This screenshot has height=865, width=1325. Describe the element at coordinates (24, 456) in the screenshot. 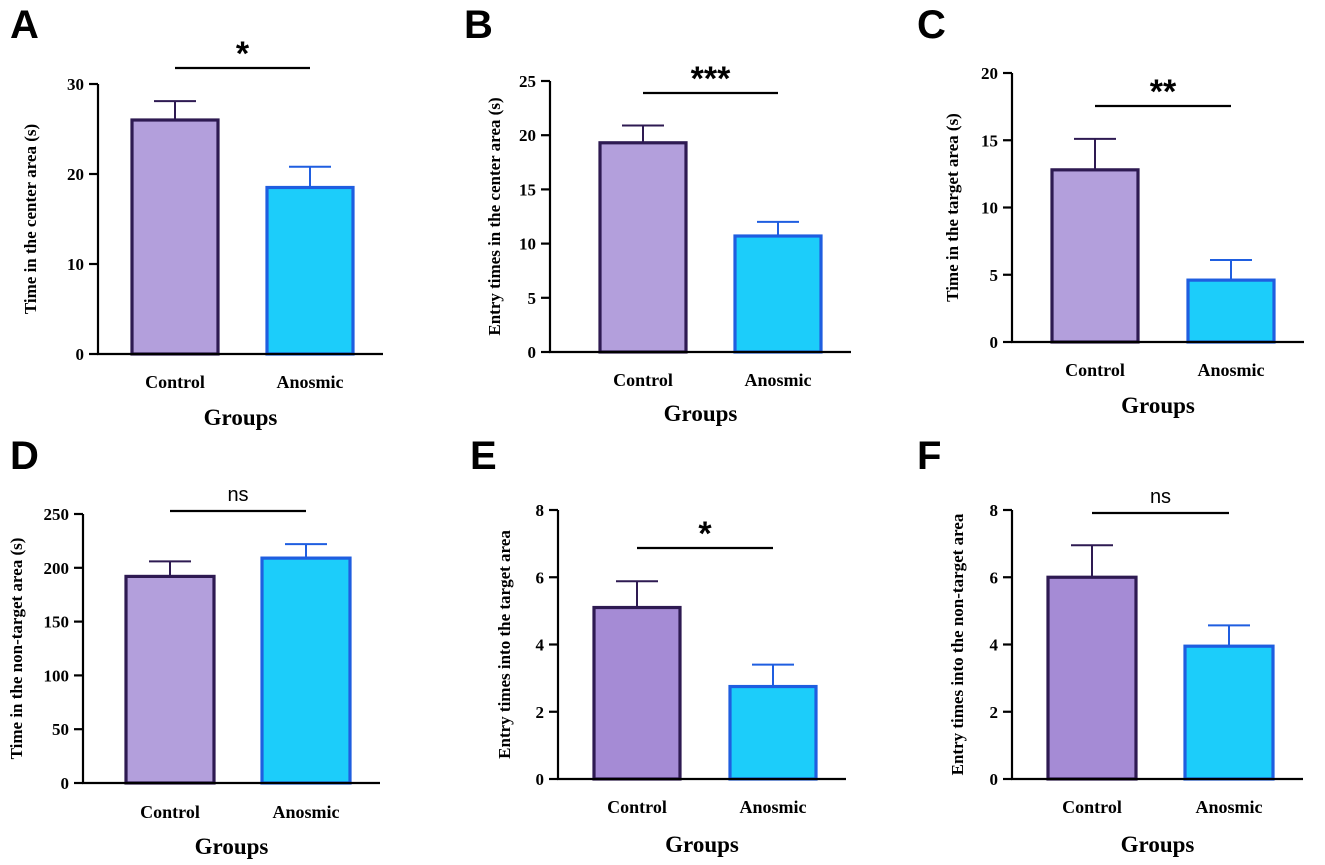

I see `panel-letter: D` at that location.